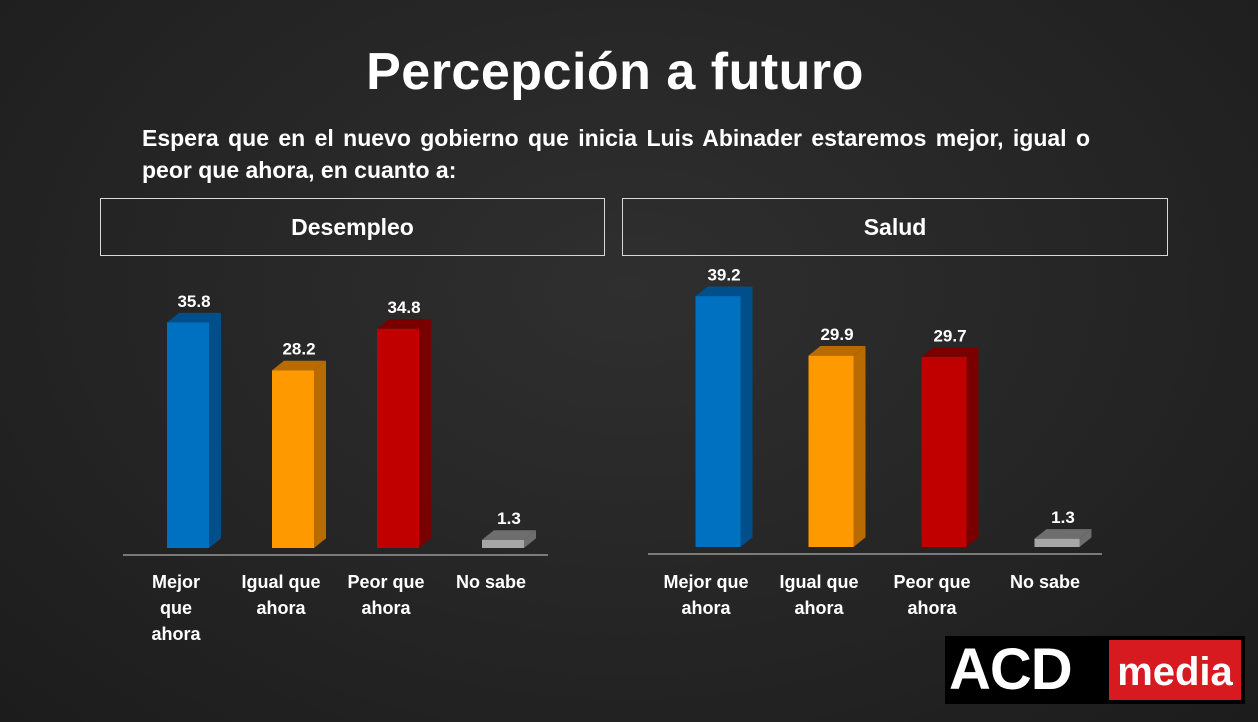 The width and height of the screenshot is (1258, 722). Describe the element at coordinates (1045, 582) in the screenshot. I see `category-label-salud-3: No sabe` at that location.